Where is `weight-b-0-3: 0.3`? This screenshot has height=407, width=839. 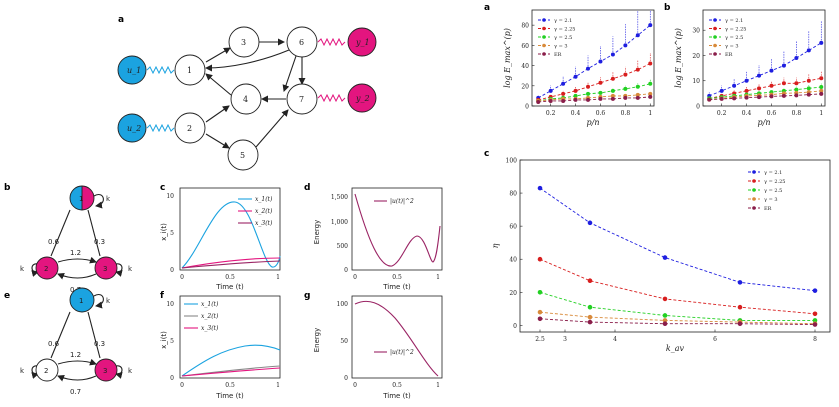
weight-b-0-3: 0.3 is located at coordinates (99, 242).